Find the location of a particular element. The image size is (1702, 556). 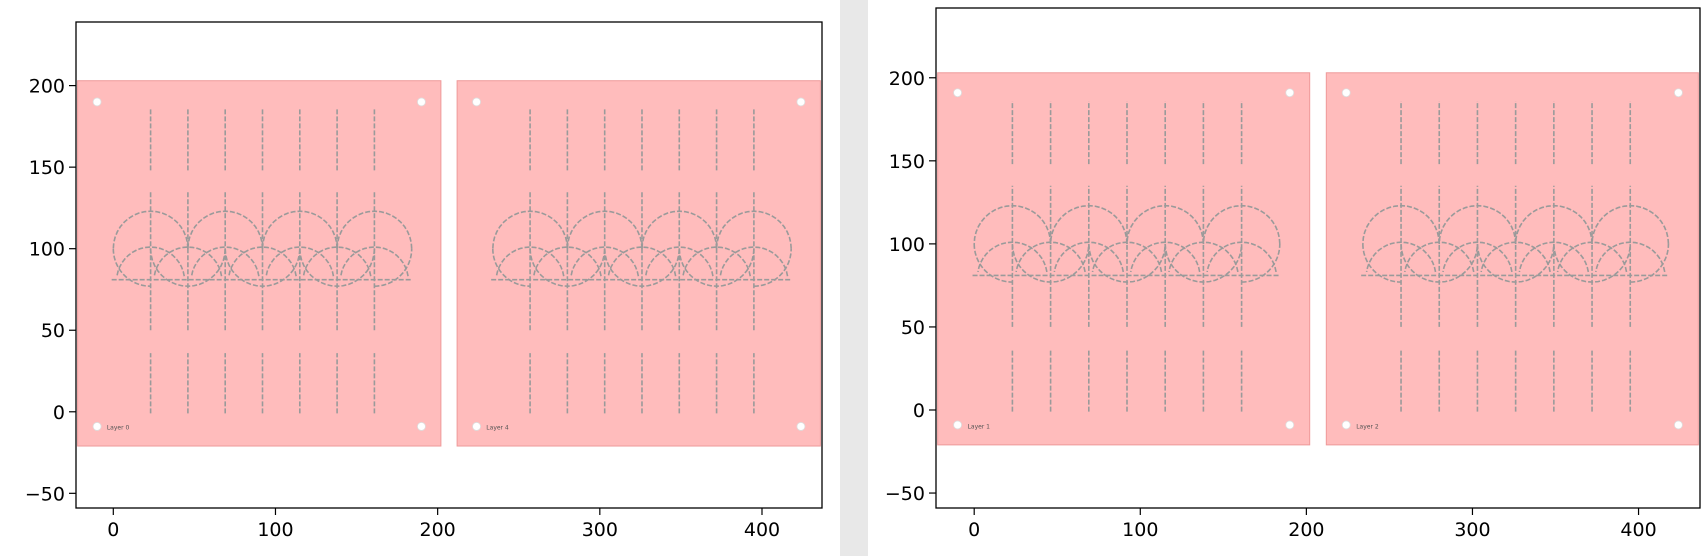

panel-1: Layer 4 is located at coordinates (638, 263).